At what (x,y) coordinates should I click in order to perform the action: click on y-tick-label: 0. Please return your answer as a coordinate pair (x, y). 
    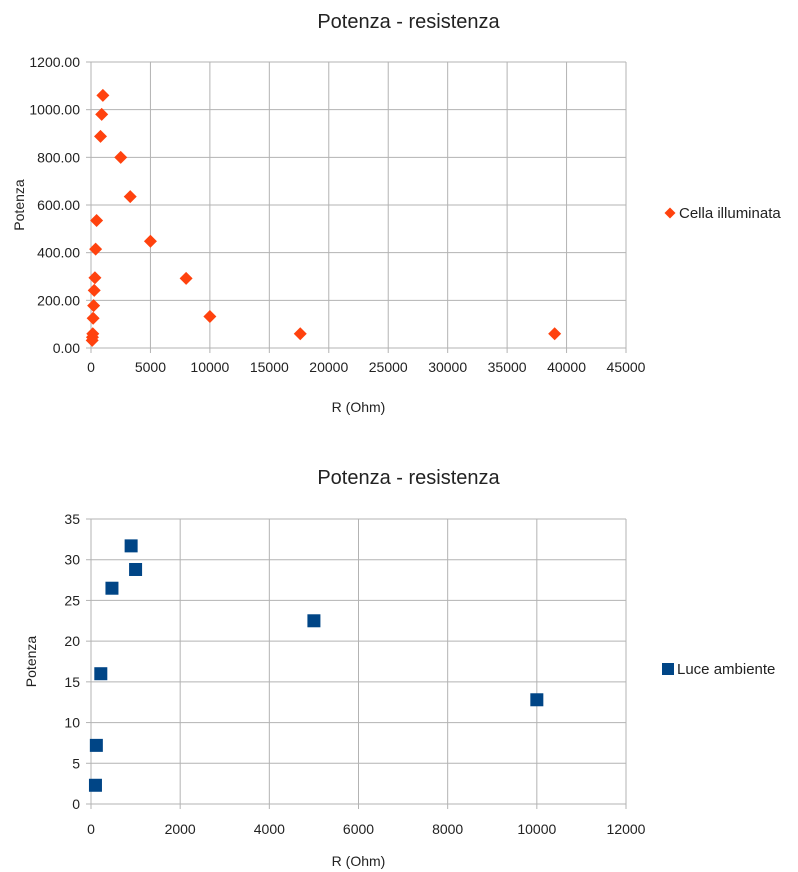
    Looking at the image, I should click on (76, 804).